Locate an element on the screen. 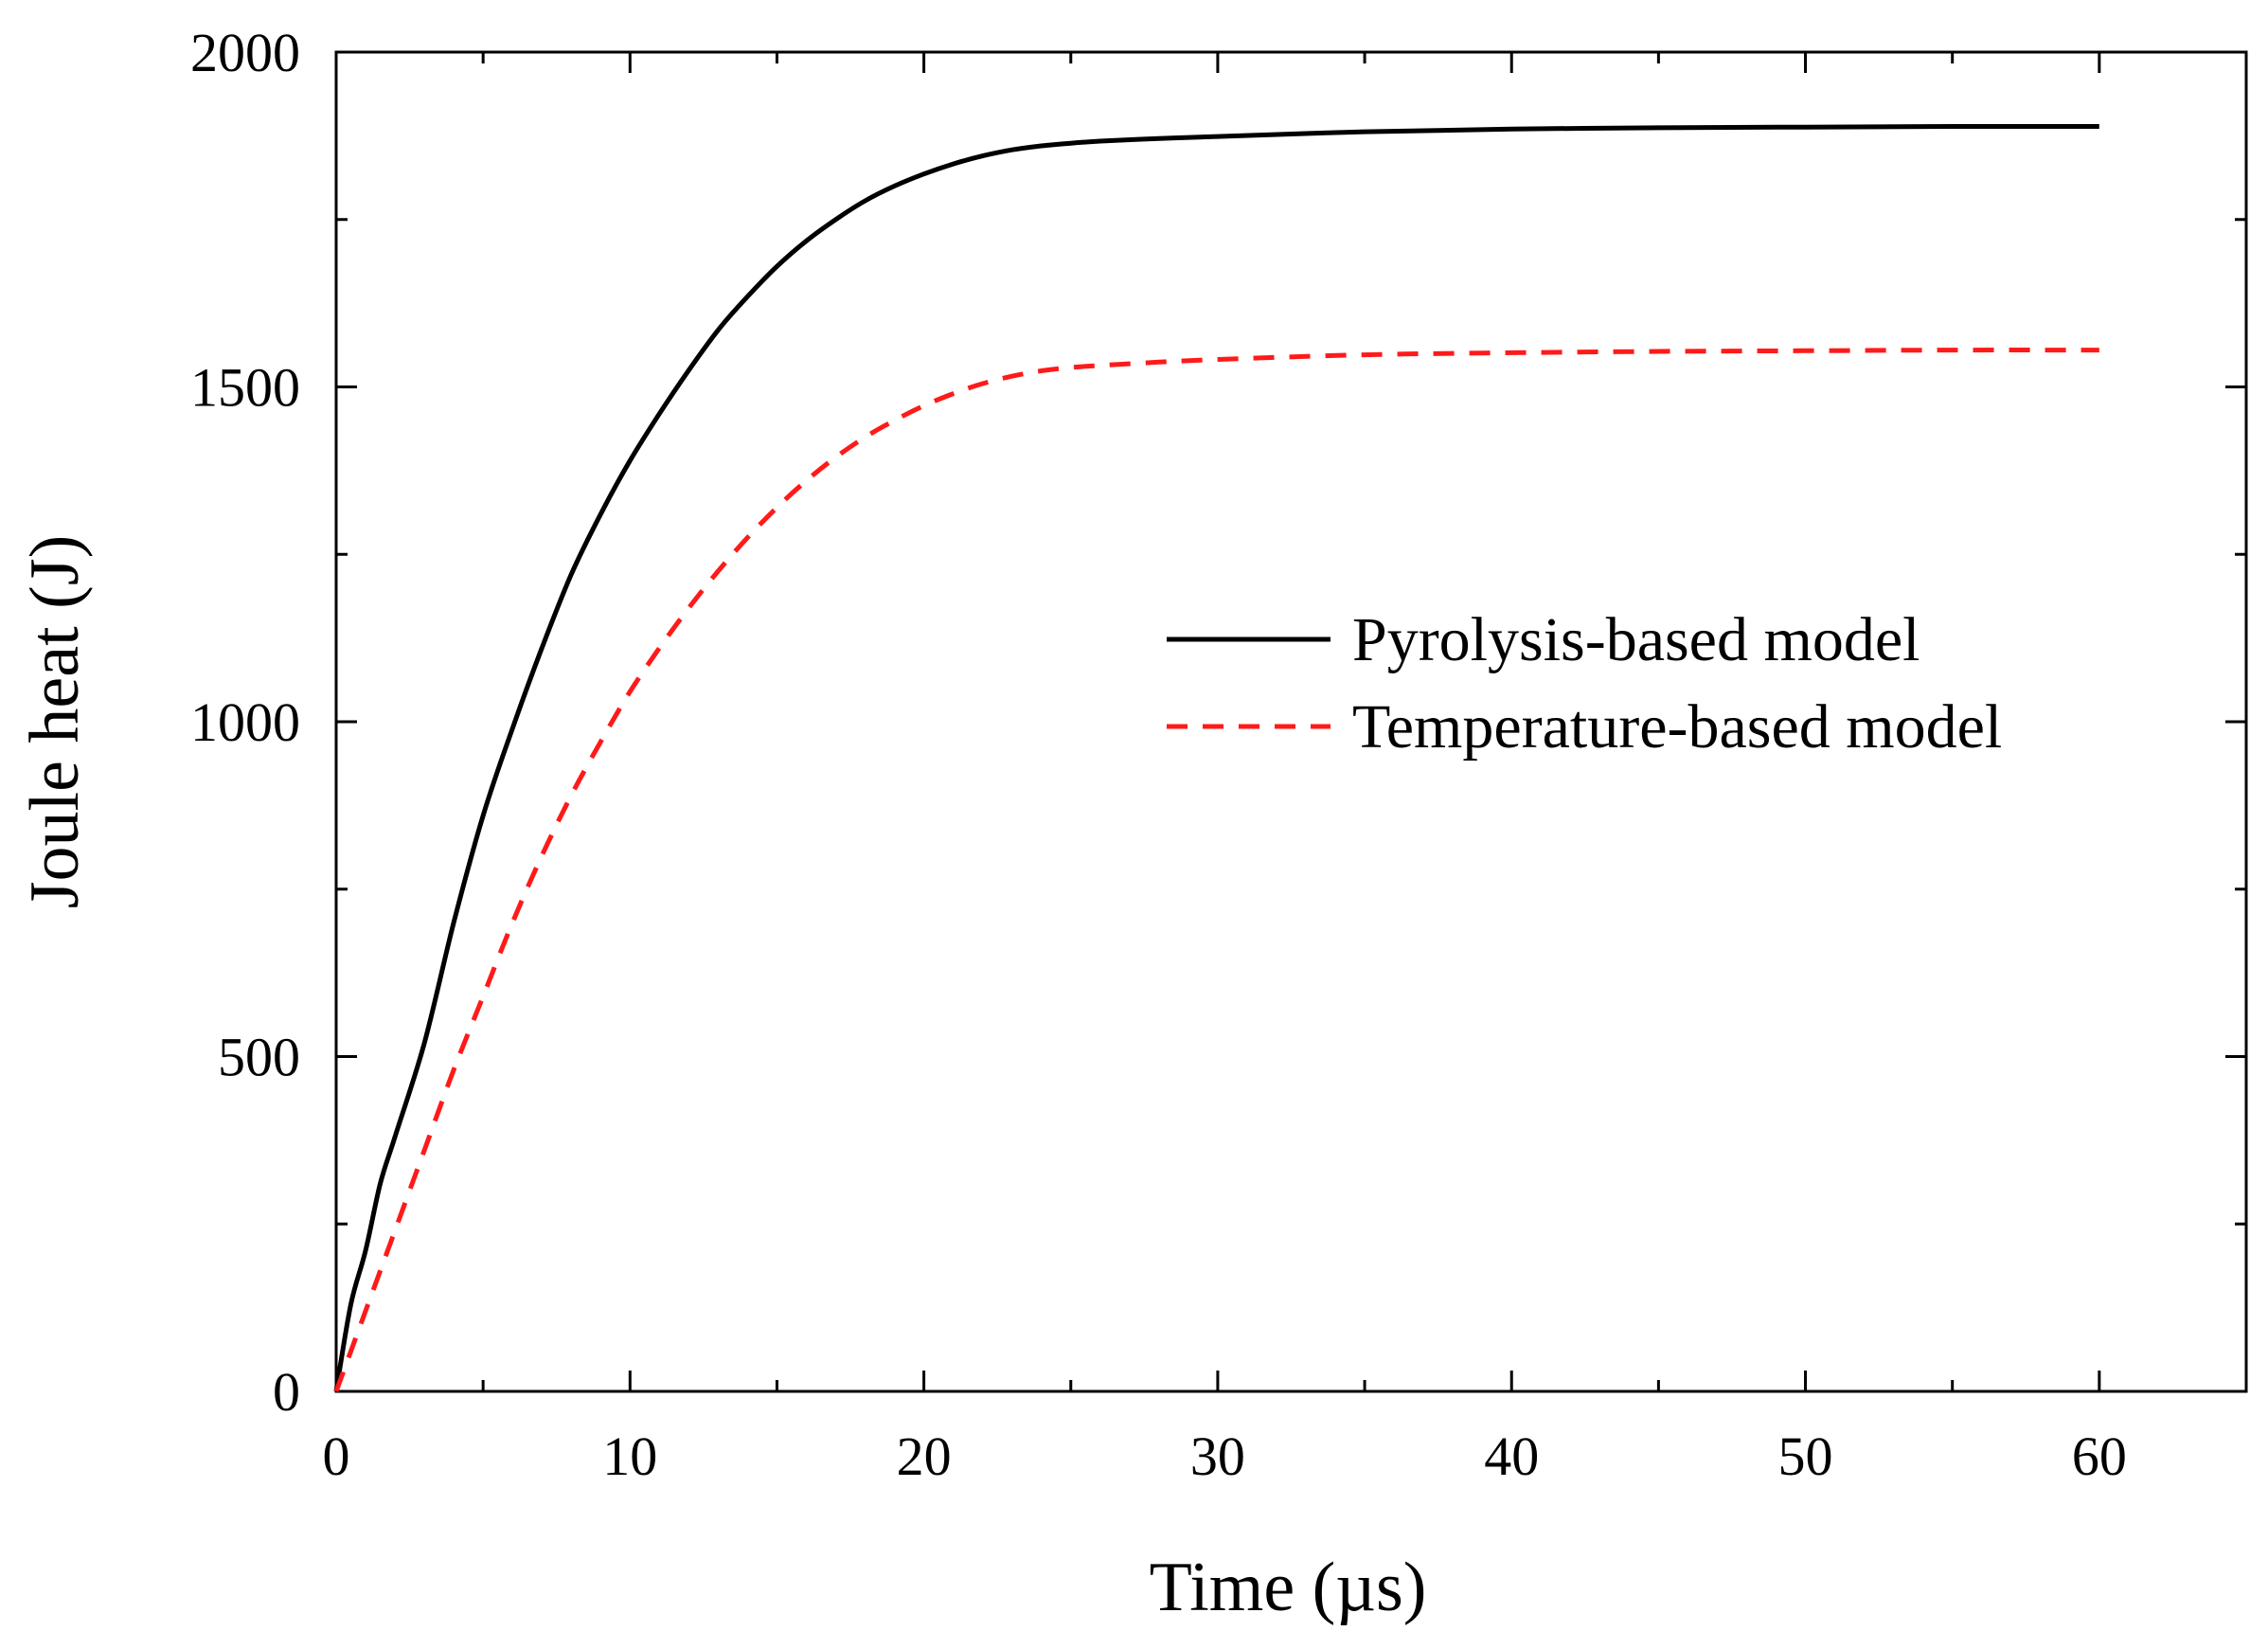 Image resolution: width=2268 pixels, height=1649 pixels. x-tick-label-0: 0 is located at coordinates (336, 1456).